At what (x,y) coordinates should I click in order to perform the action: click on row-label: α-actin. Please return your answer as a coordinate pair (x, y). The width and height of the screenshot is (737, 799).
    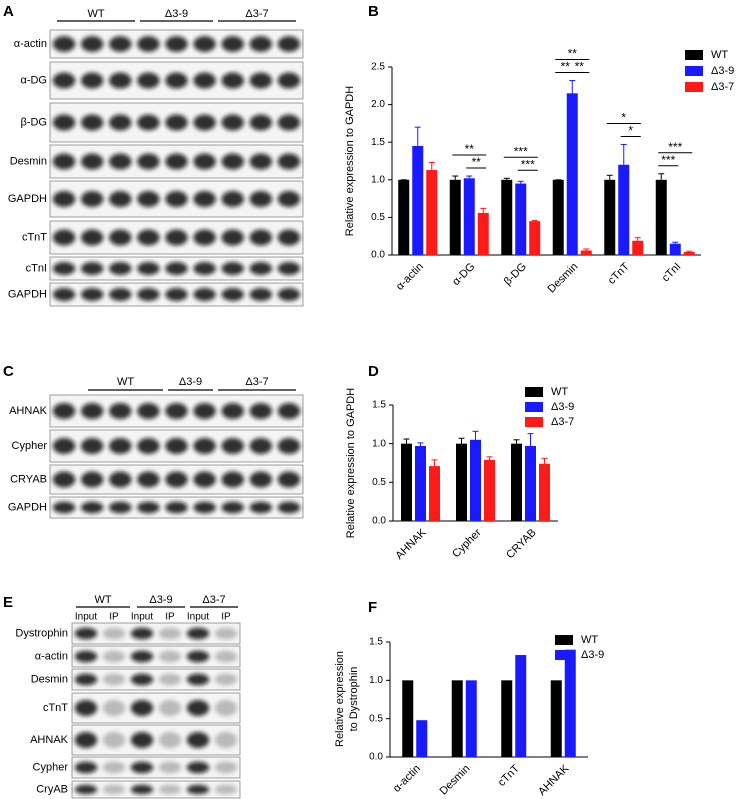
    Looking at the image, I should click on (30, 44).